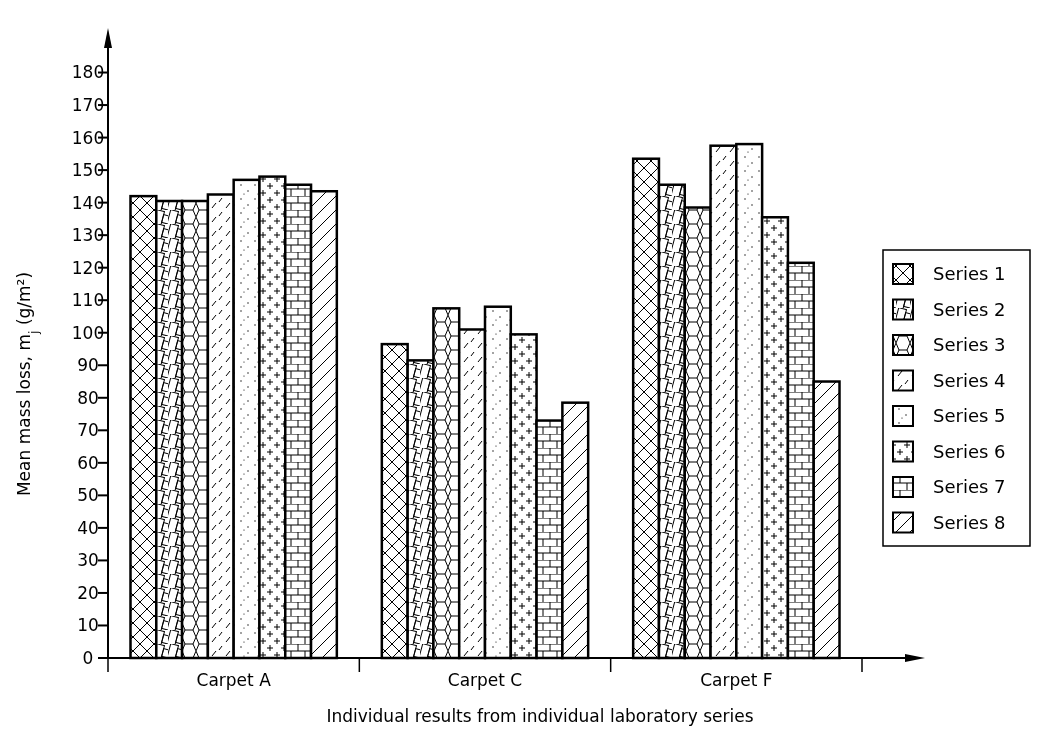 This screenshot has height=736, width=1042. I want to click on y-tick-label: 100, so click(88, 332).